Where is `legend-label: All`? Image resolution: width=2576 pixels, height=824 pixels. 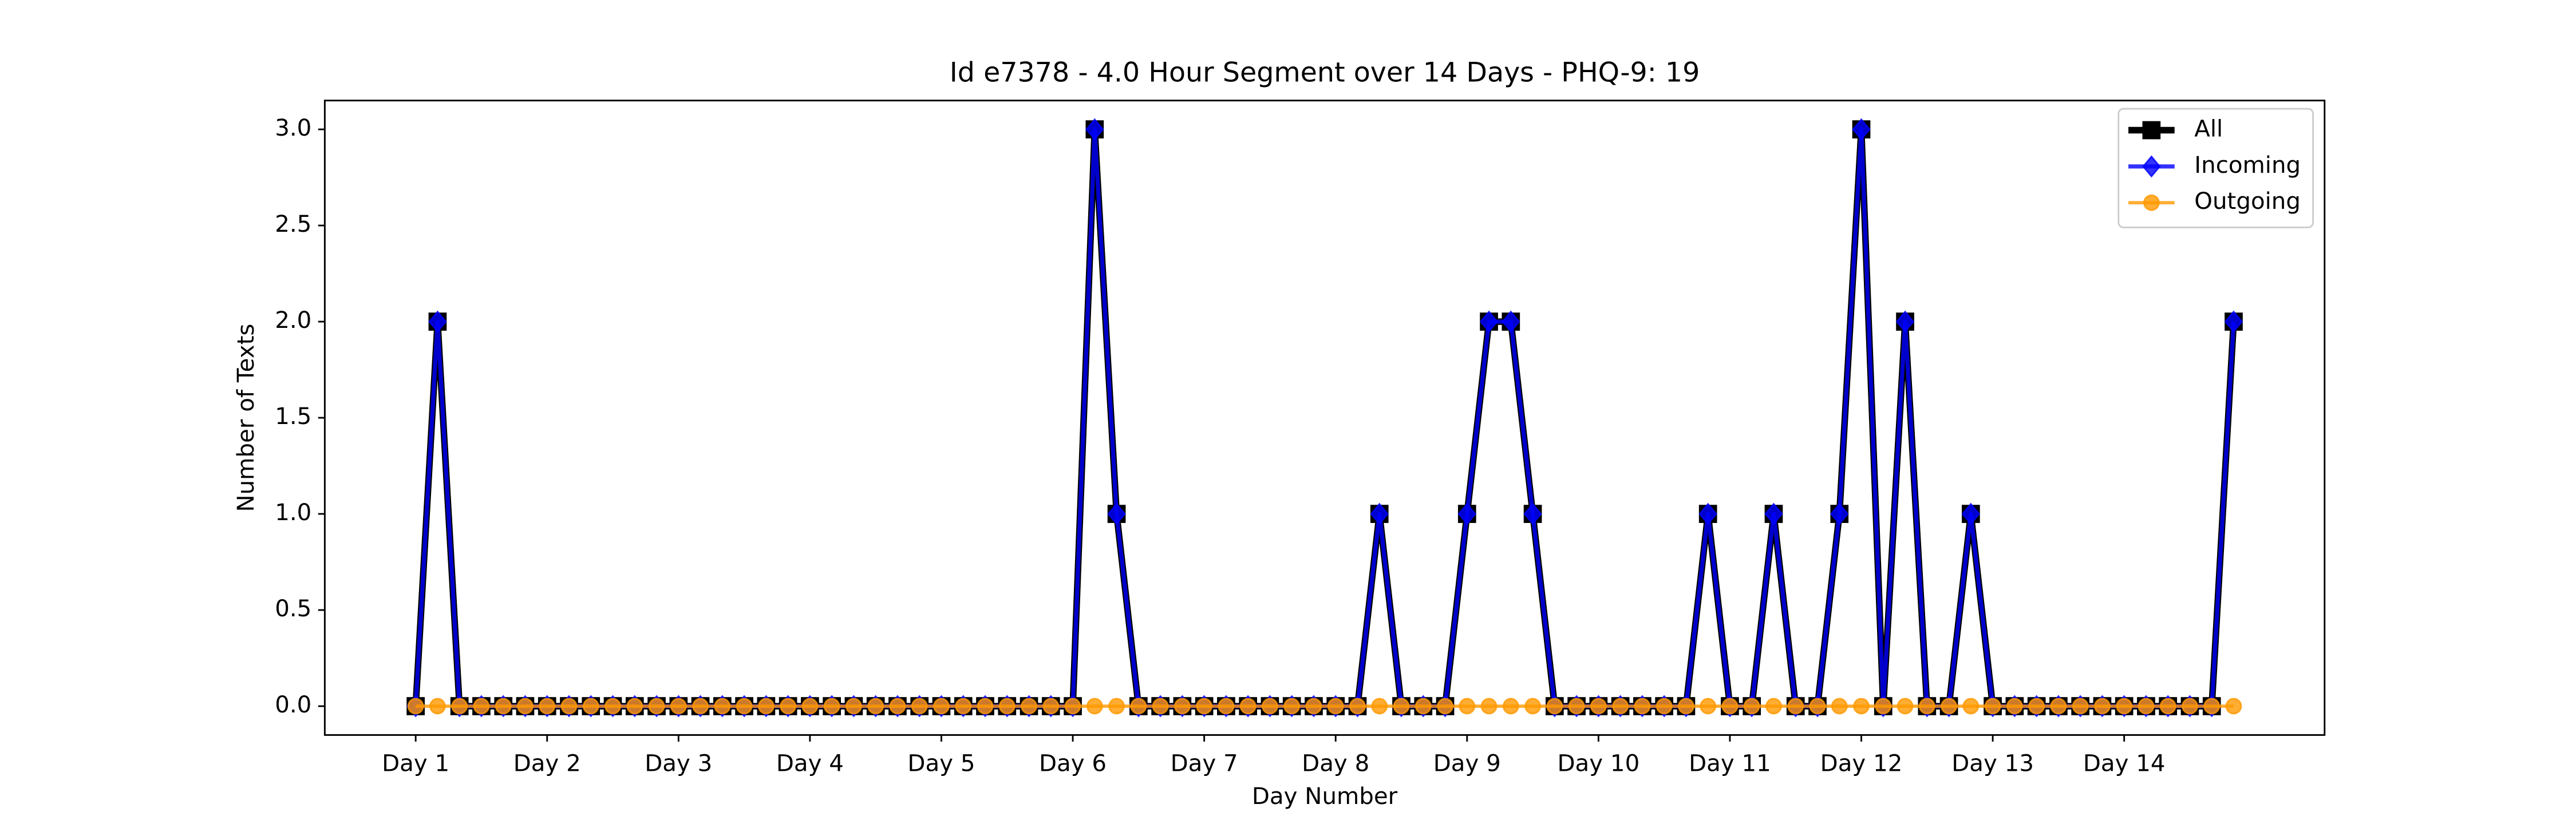 legend-label: All is located at coordinates (2208, 129).